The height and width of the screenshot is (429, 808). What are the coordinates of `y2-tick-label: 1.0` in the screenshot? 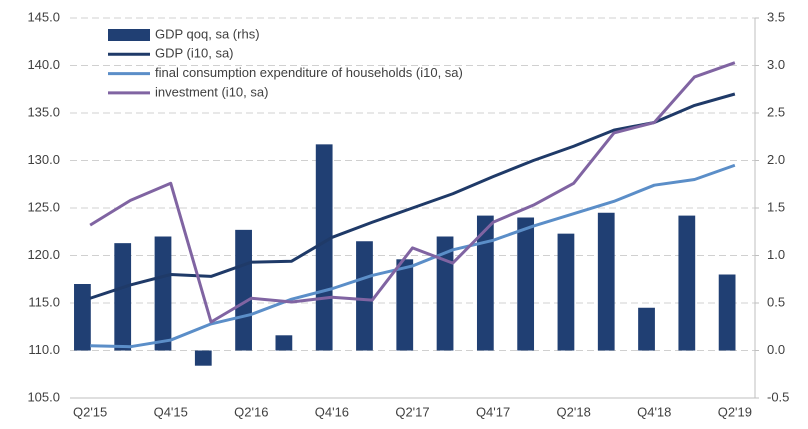 It's located at (776, 254).